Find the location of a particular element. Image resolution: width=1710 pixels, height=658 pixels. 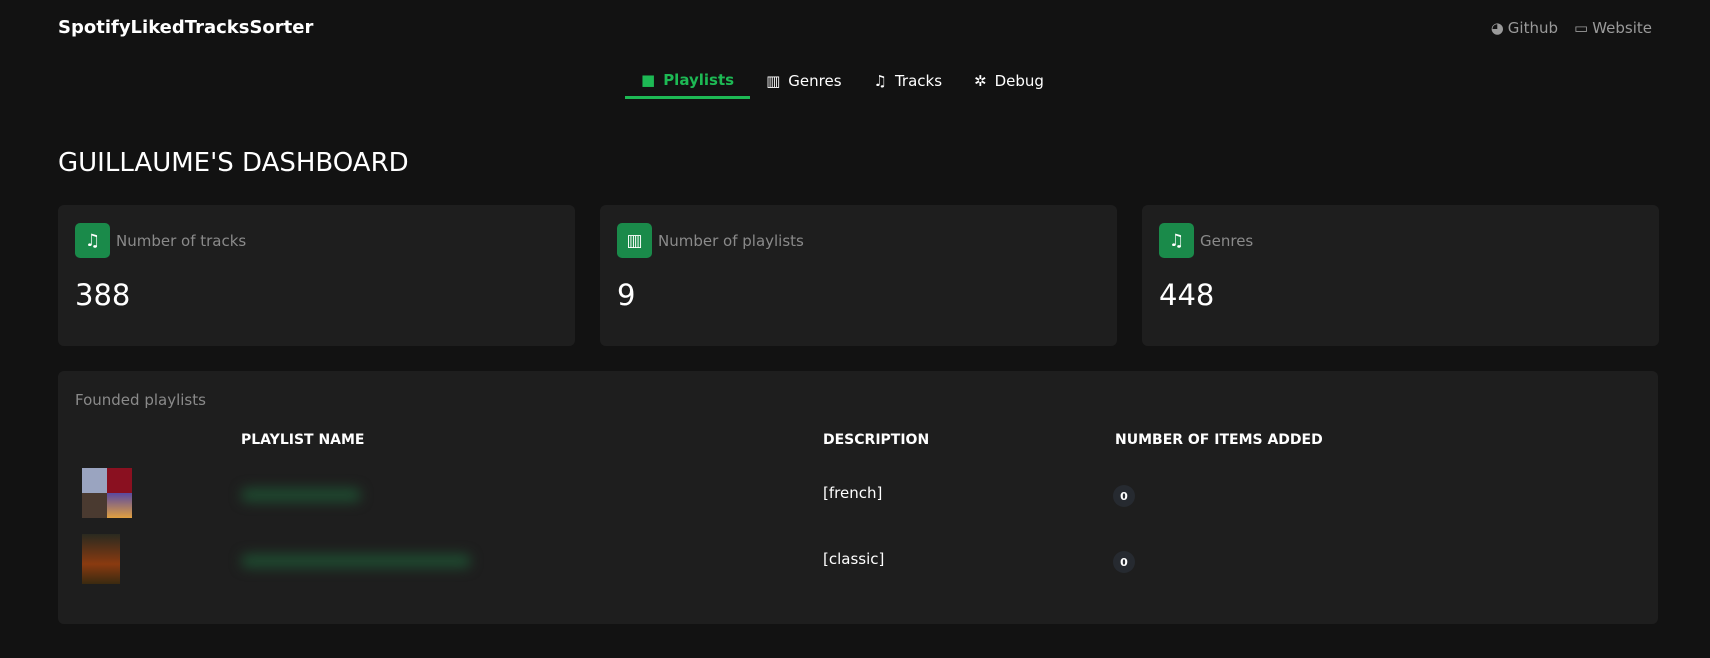

table-row: [french] 0 is located at coordinates (858, 498).